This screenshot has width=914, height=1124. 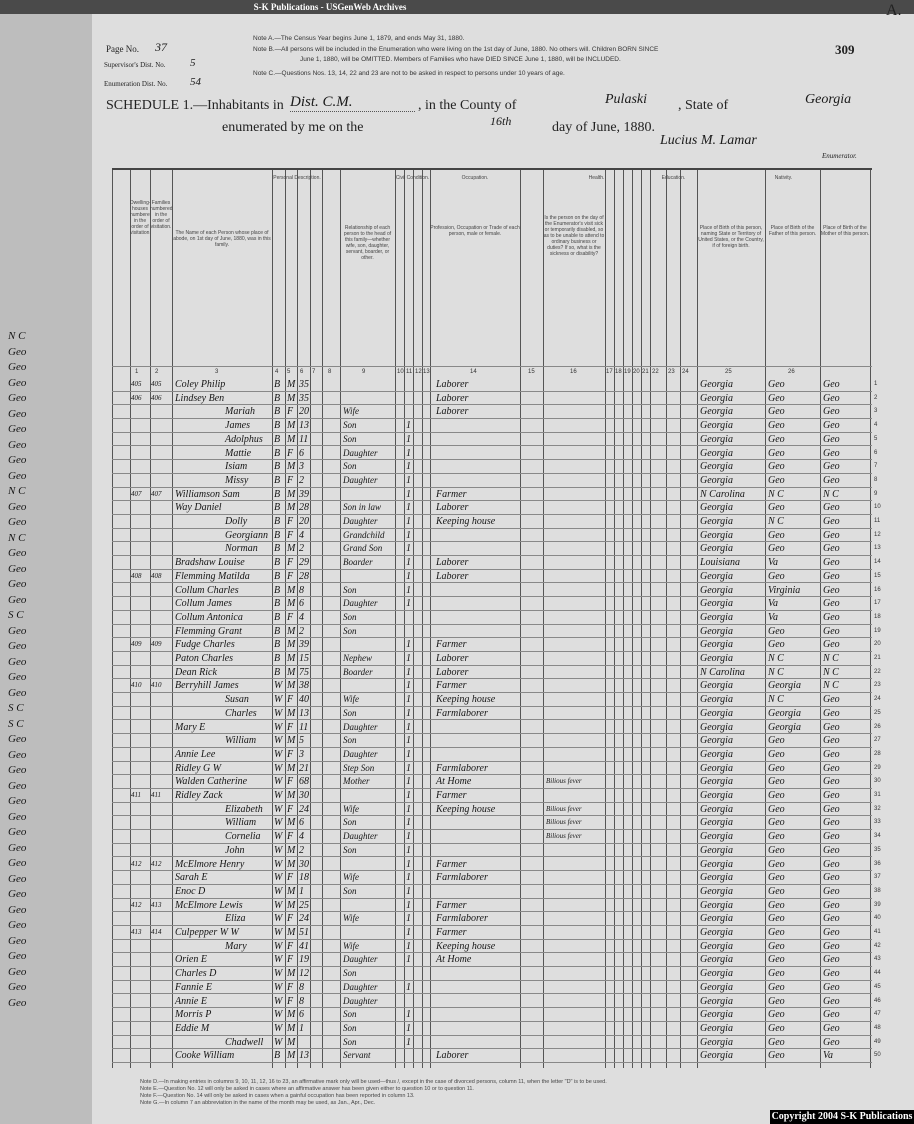 I want to click on cell-age: 75, so click(x=304, y=672).